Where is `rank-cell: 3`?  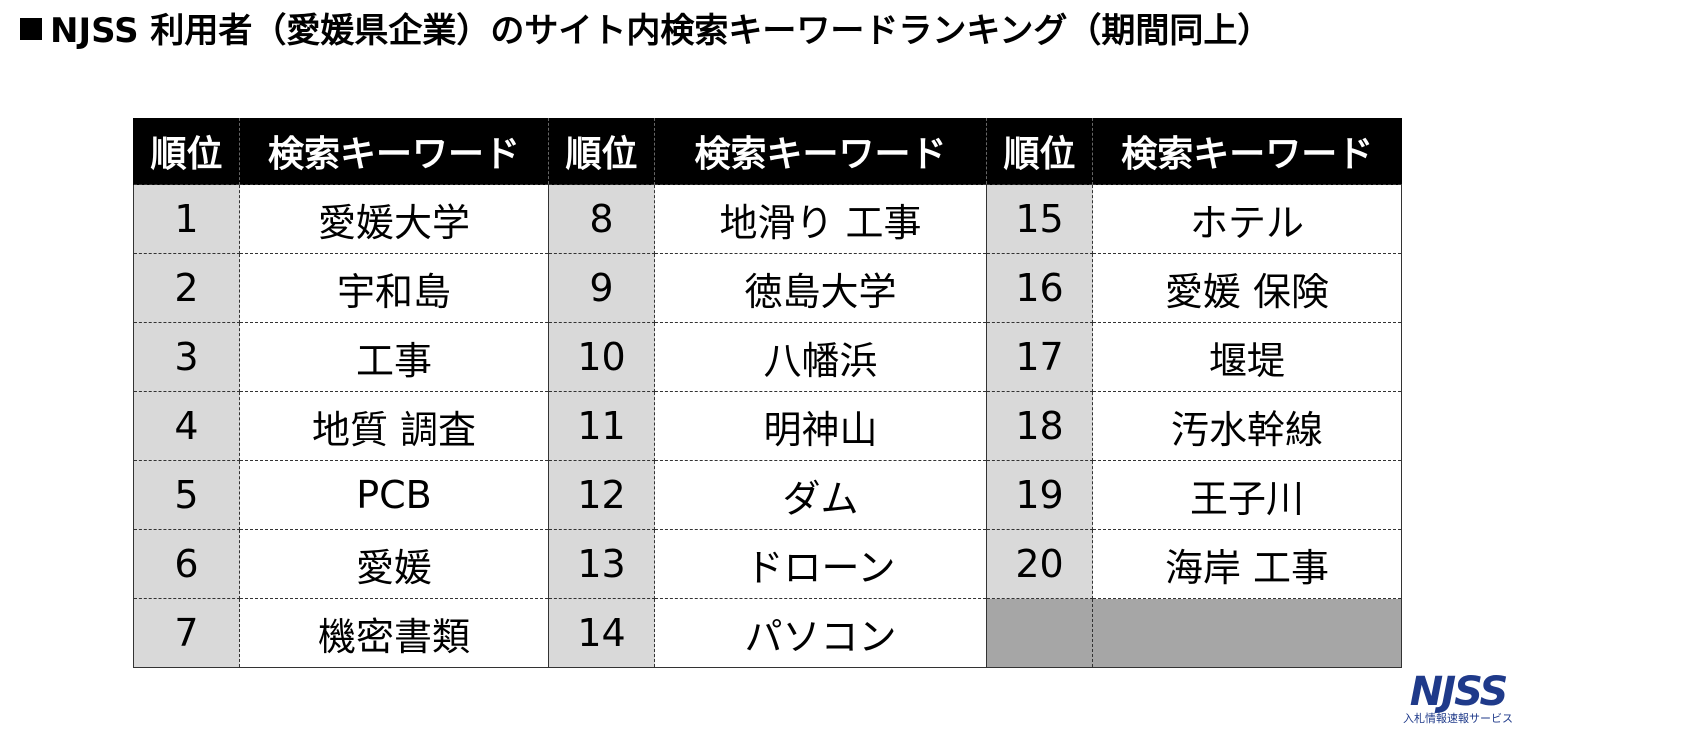 rank-cell: 3 is located at coordinates (186, 357).